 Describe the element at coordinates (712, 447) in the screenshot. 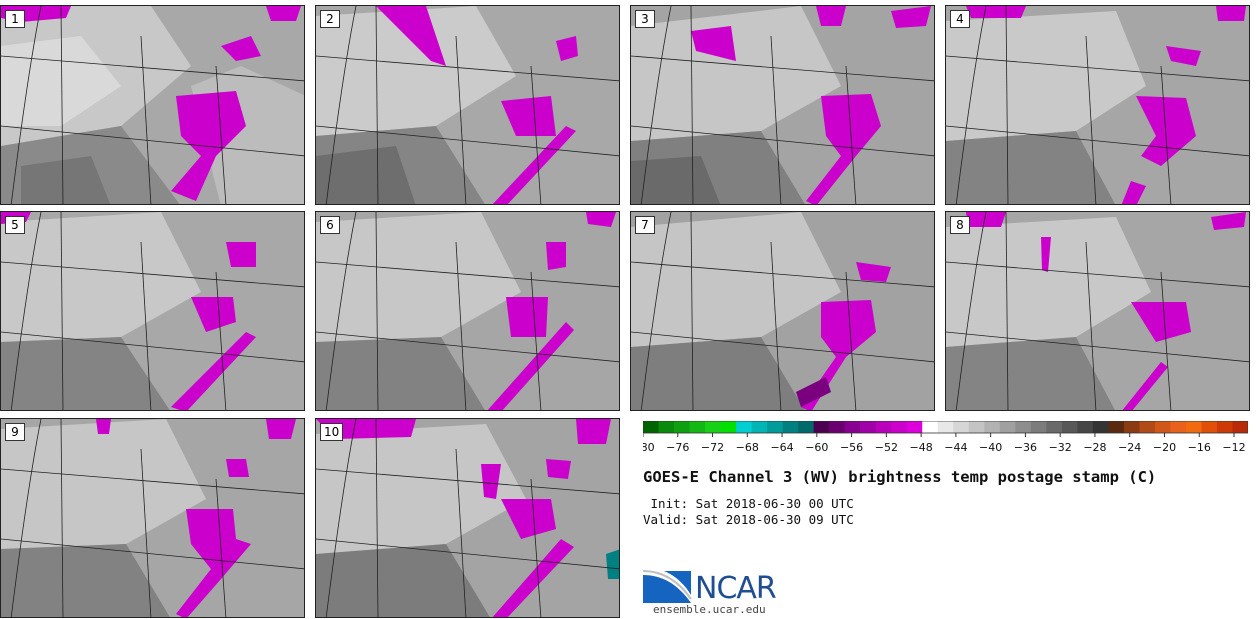

I see `colorbar-tick-label: −72` at that location.